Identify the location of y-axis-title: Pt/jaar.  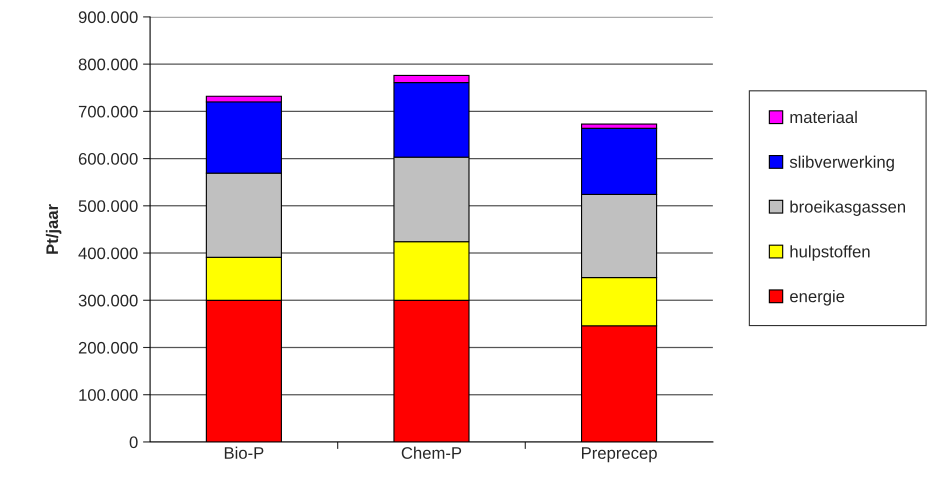
(54, 229).